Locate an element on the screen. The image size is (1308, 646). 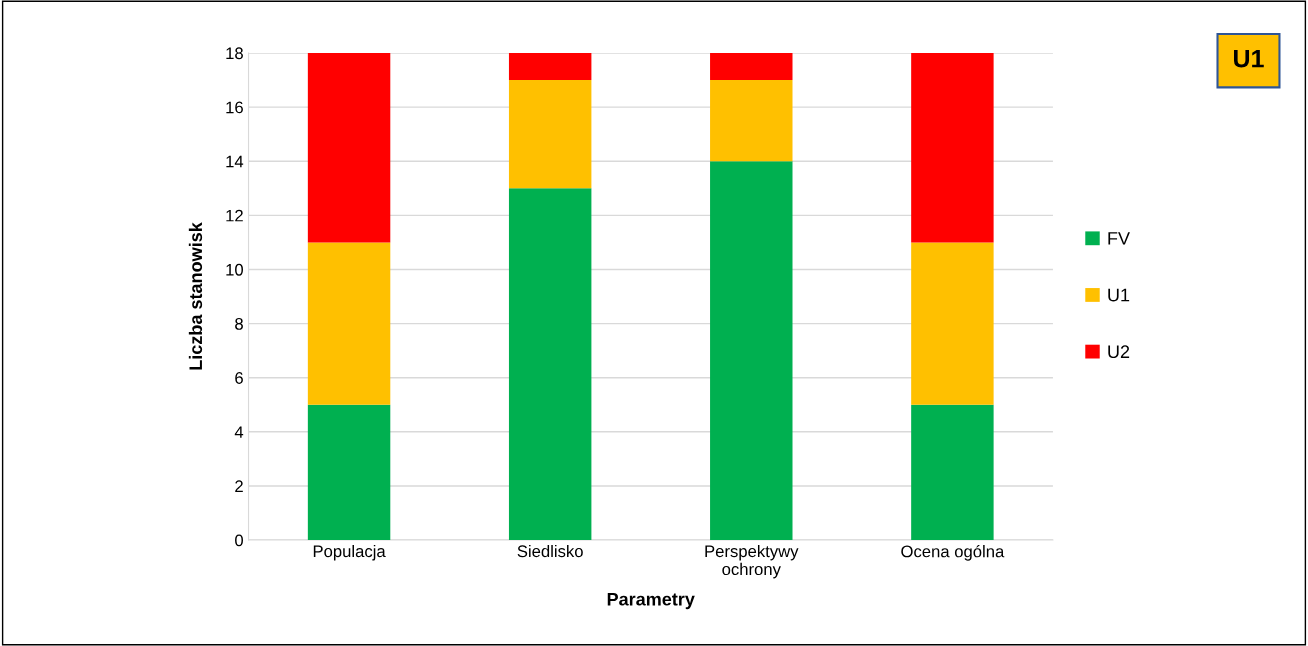
y-tick-label: 4 is located at coordinates (239, 432).